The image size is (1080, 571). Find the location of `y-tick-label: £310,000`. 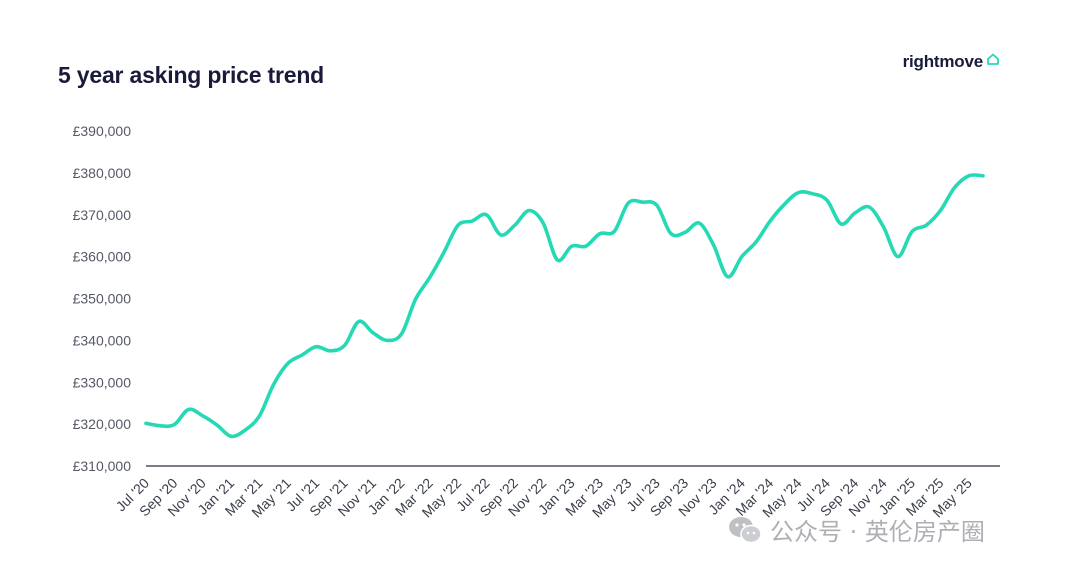

y-tick-label: £310,000 is located at coordinates (102, 466).